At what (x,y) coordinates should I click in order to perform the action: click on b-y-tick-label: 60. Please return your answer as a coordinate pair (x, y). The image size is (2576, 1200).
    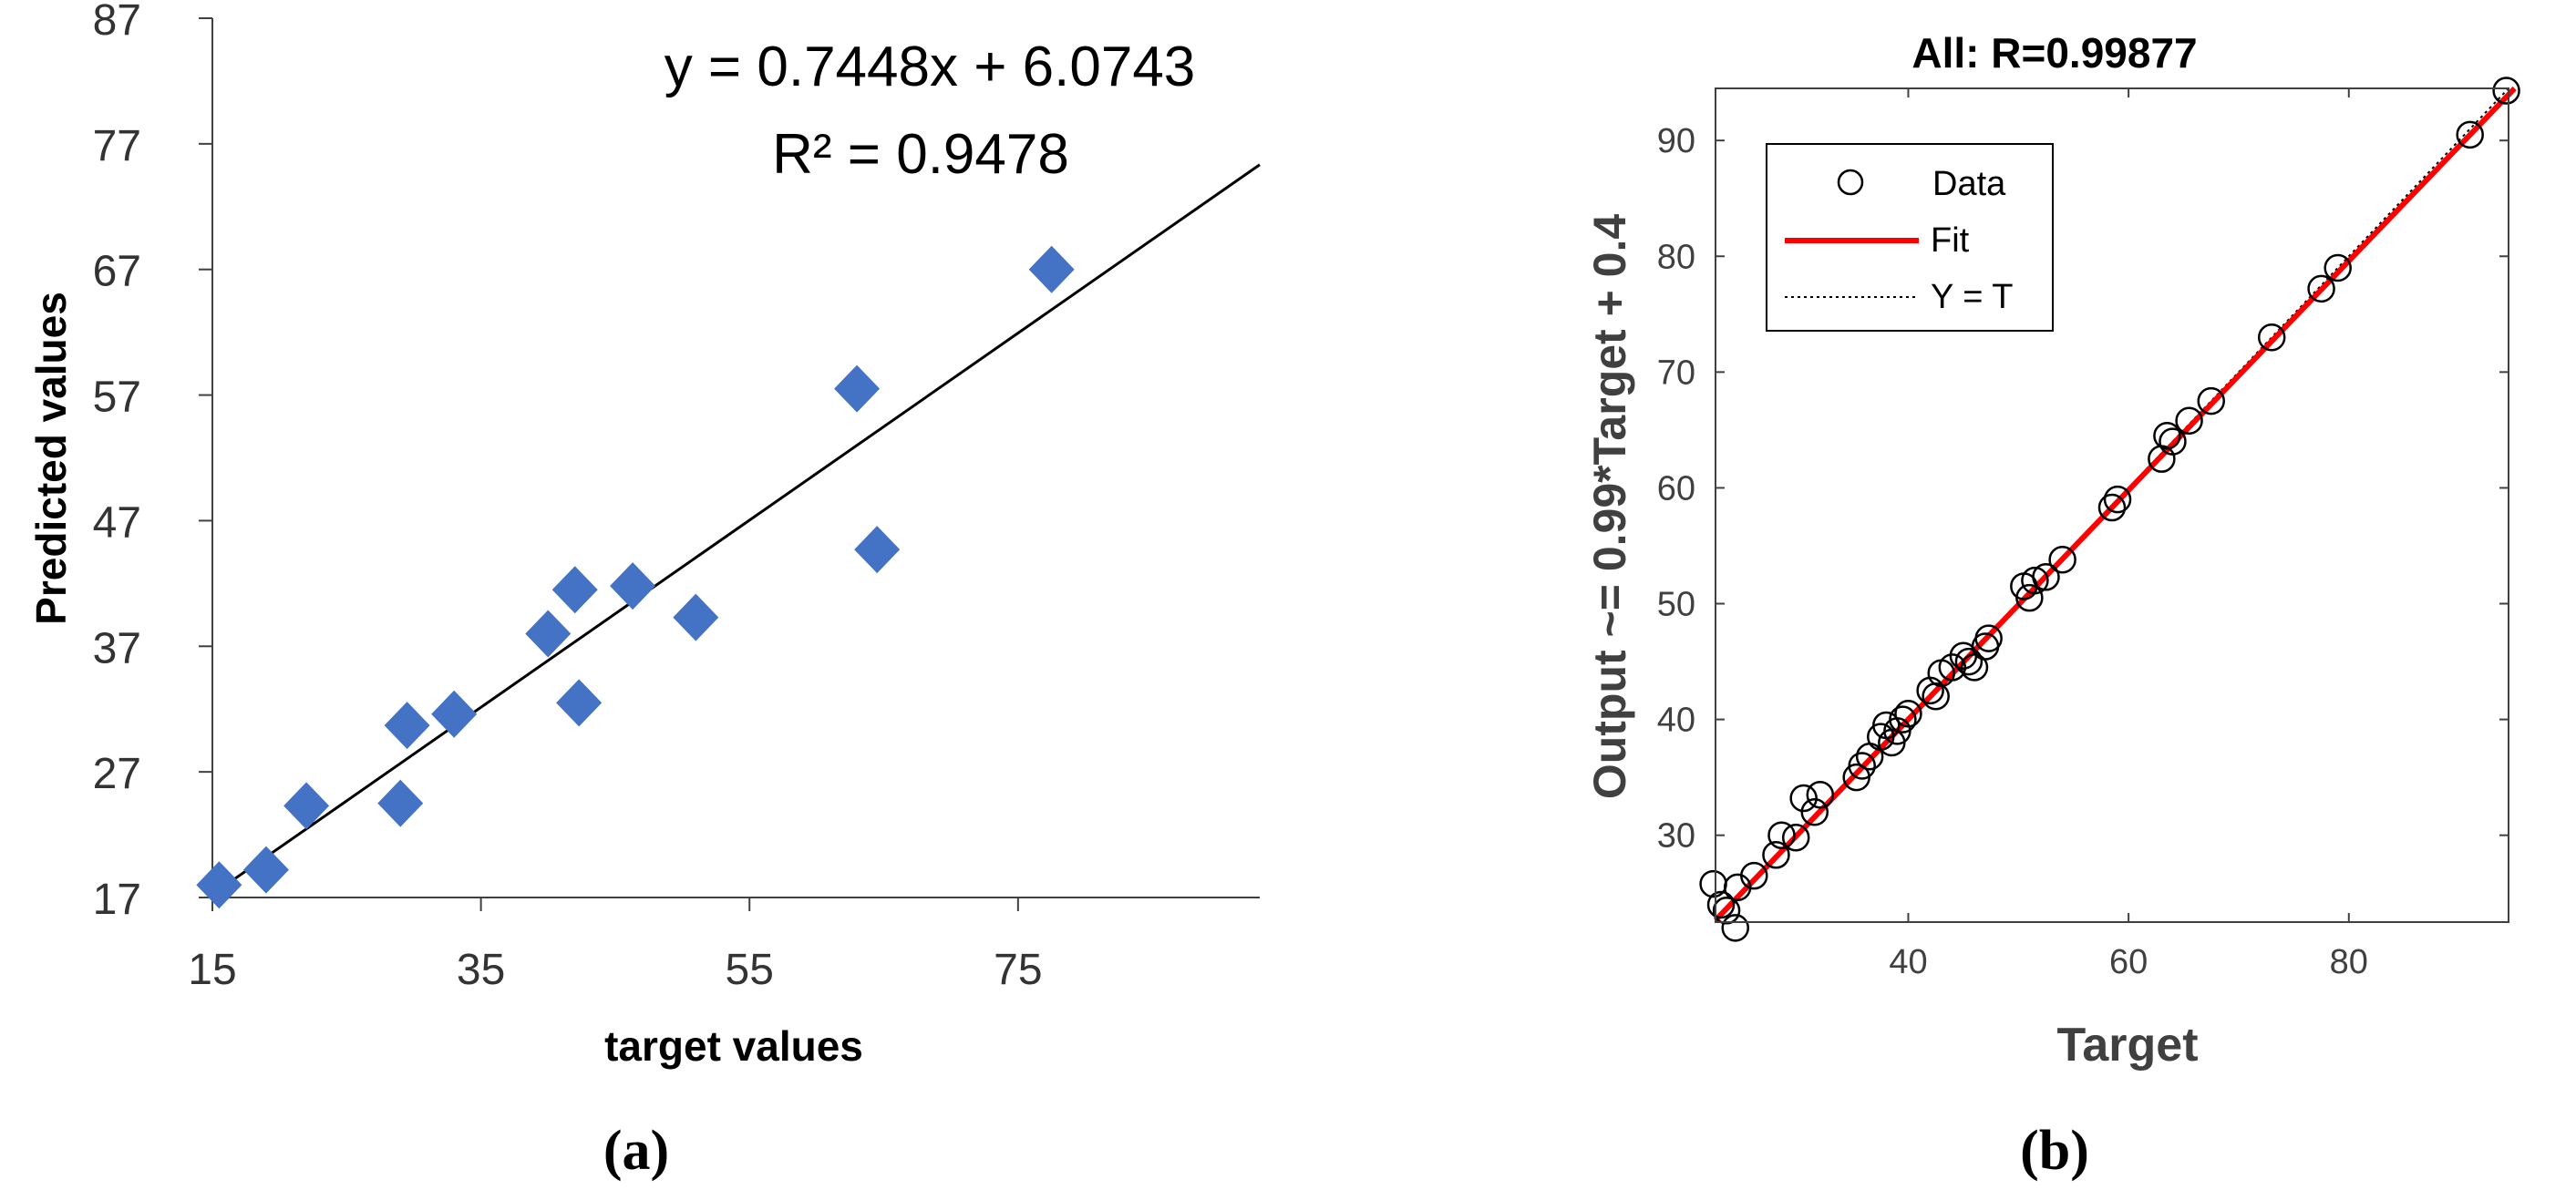
    Looking at the image, I should click on (1676, 488).